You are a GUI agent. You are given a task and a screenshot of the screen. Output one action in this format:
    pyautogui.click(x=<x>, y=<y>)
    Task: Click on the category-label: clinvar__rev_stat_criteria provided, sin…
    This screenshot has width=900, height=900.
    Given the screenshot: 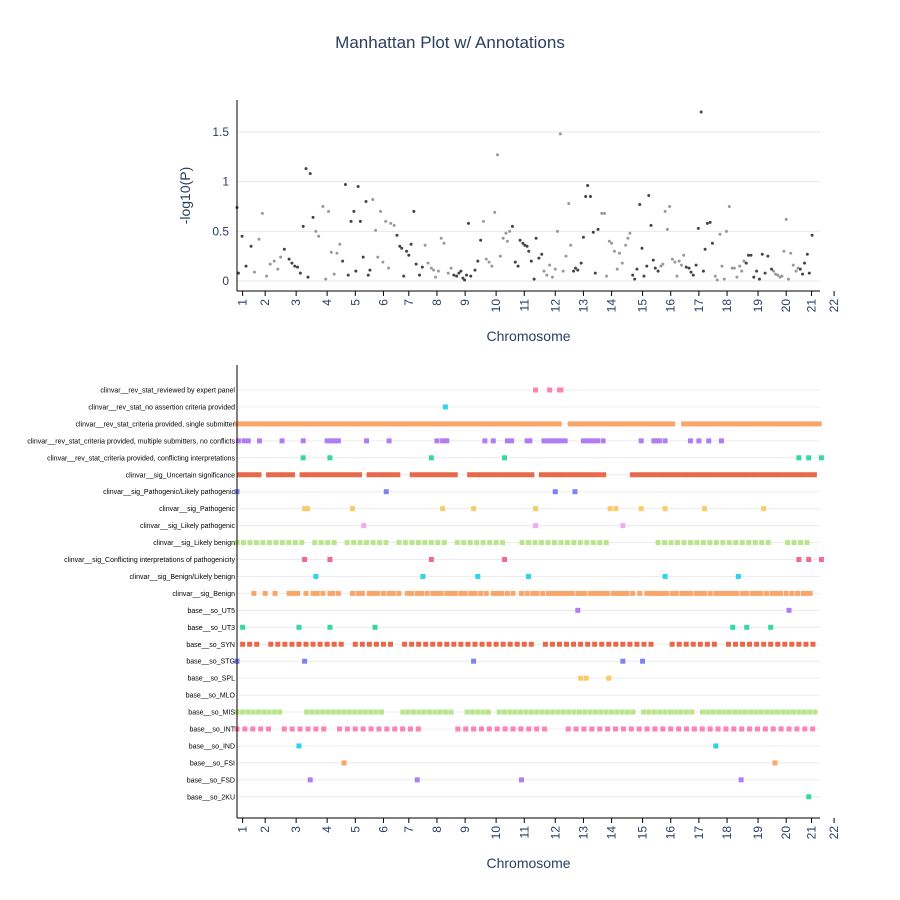 What is the action you would take?
    pyautogui.click(x=155, y=424)
    